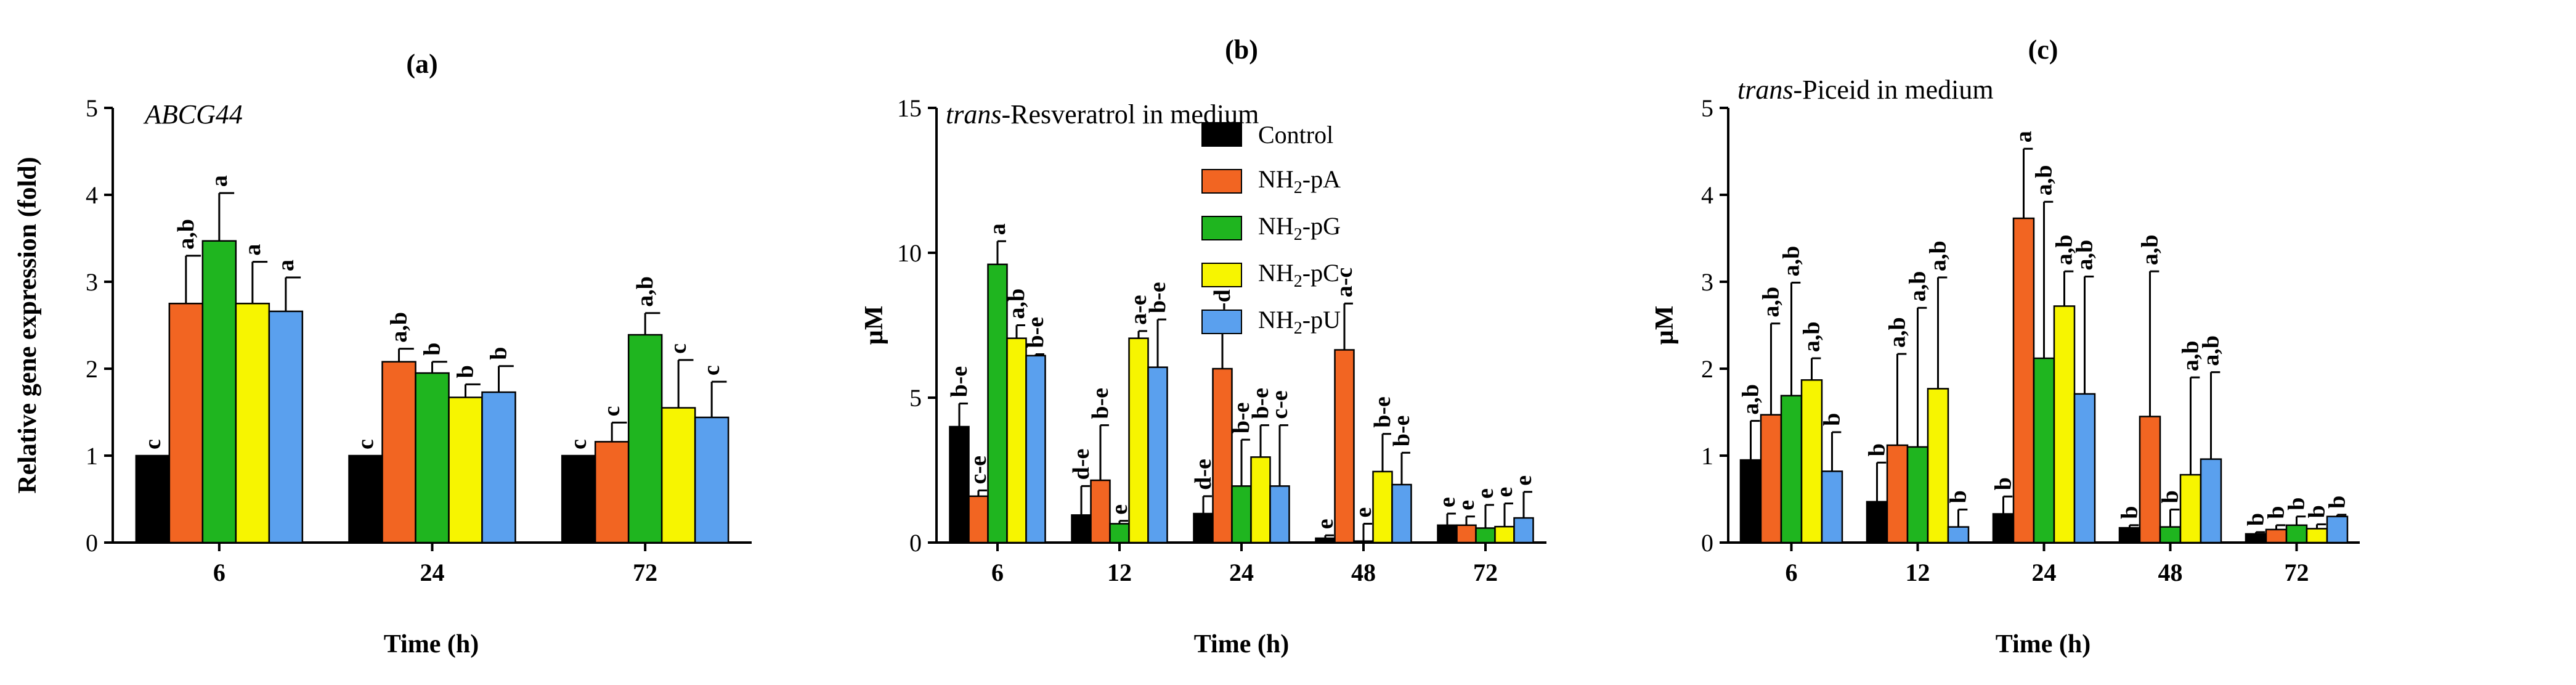 This screenshot has height=685, width=2576. What do you see at coordinates (1918, 572) in the screenshot?
I see `x-tick-label: 12` at bounding box center [1918, 572].